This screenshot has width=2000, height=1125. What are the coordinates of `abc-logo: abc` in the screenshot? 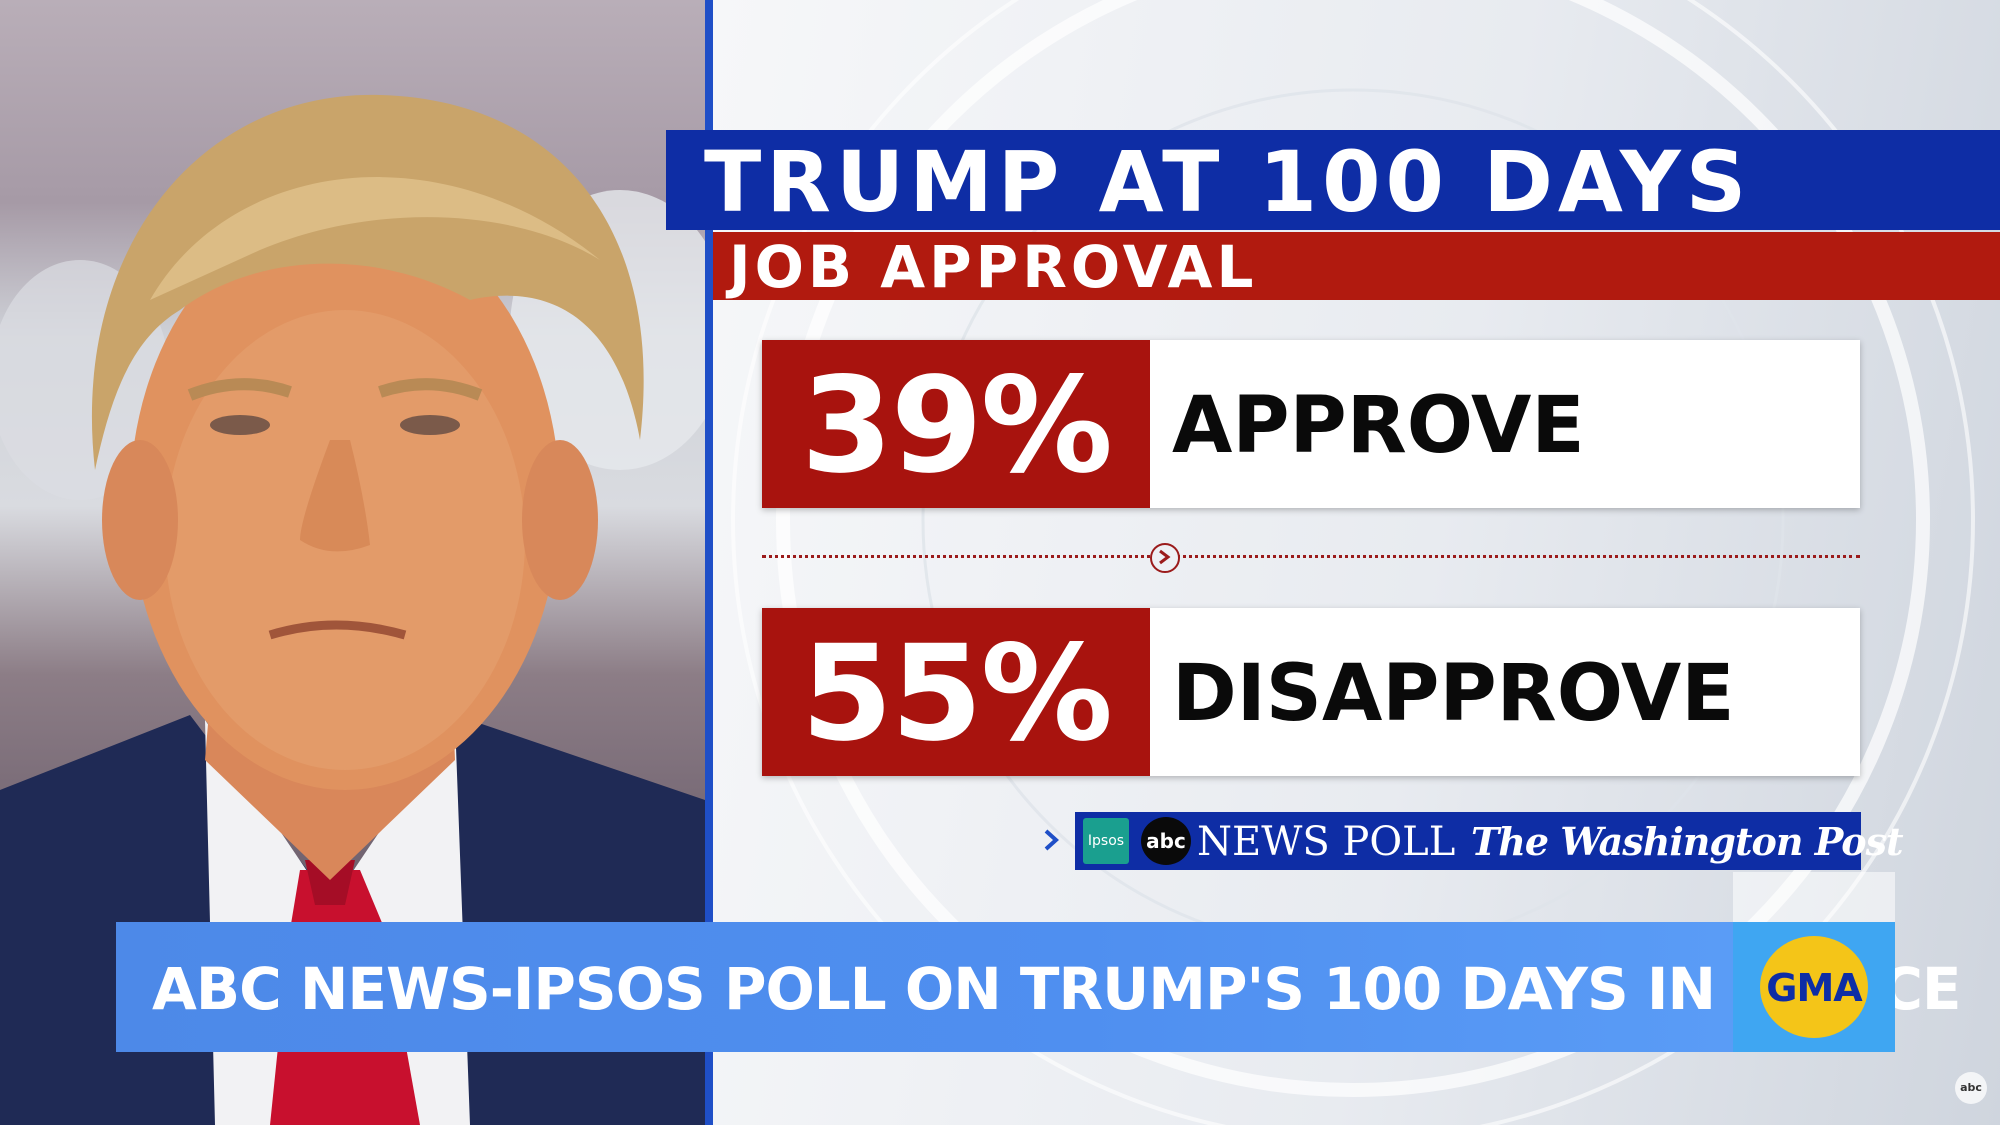 It's located at (1166, 841).